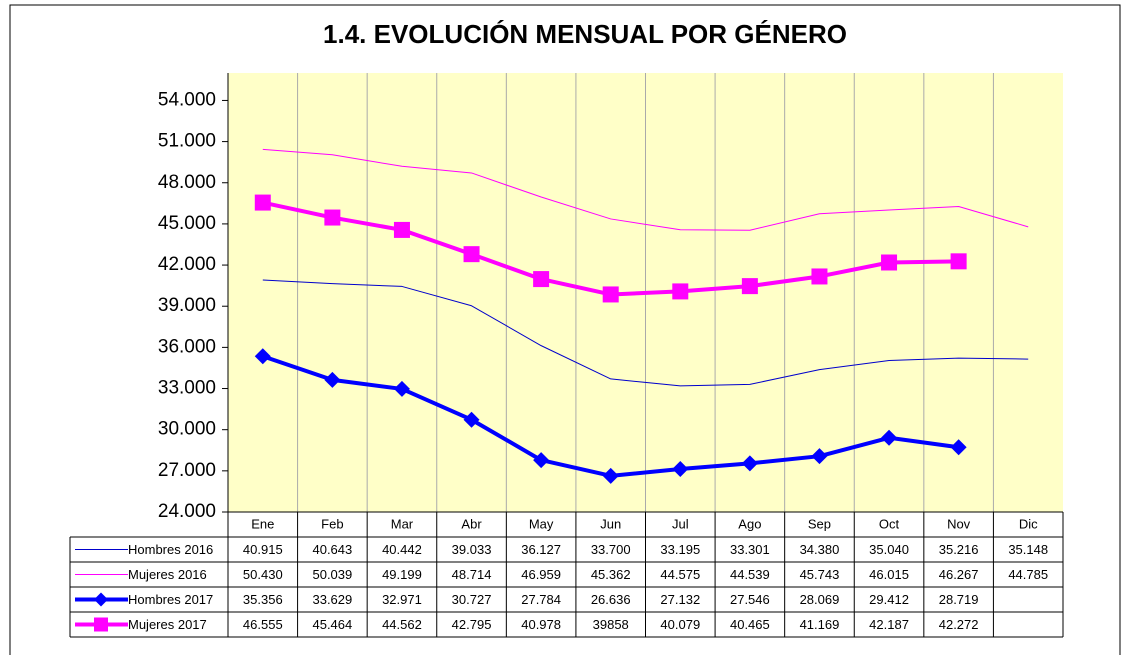 The image size is (1129, 660). I want to click on table-value: 33.301, so click(750, 549).